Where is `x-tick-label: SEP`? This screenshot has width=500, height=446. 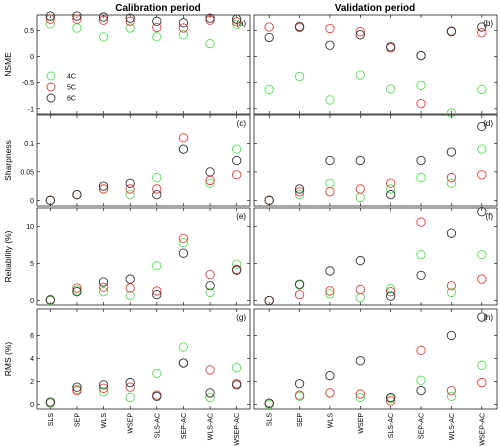 x-tick-label: SEP is located at coordinates (77, 420).